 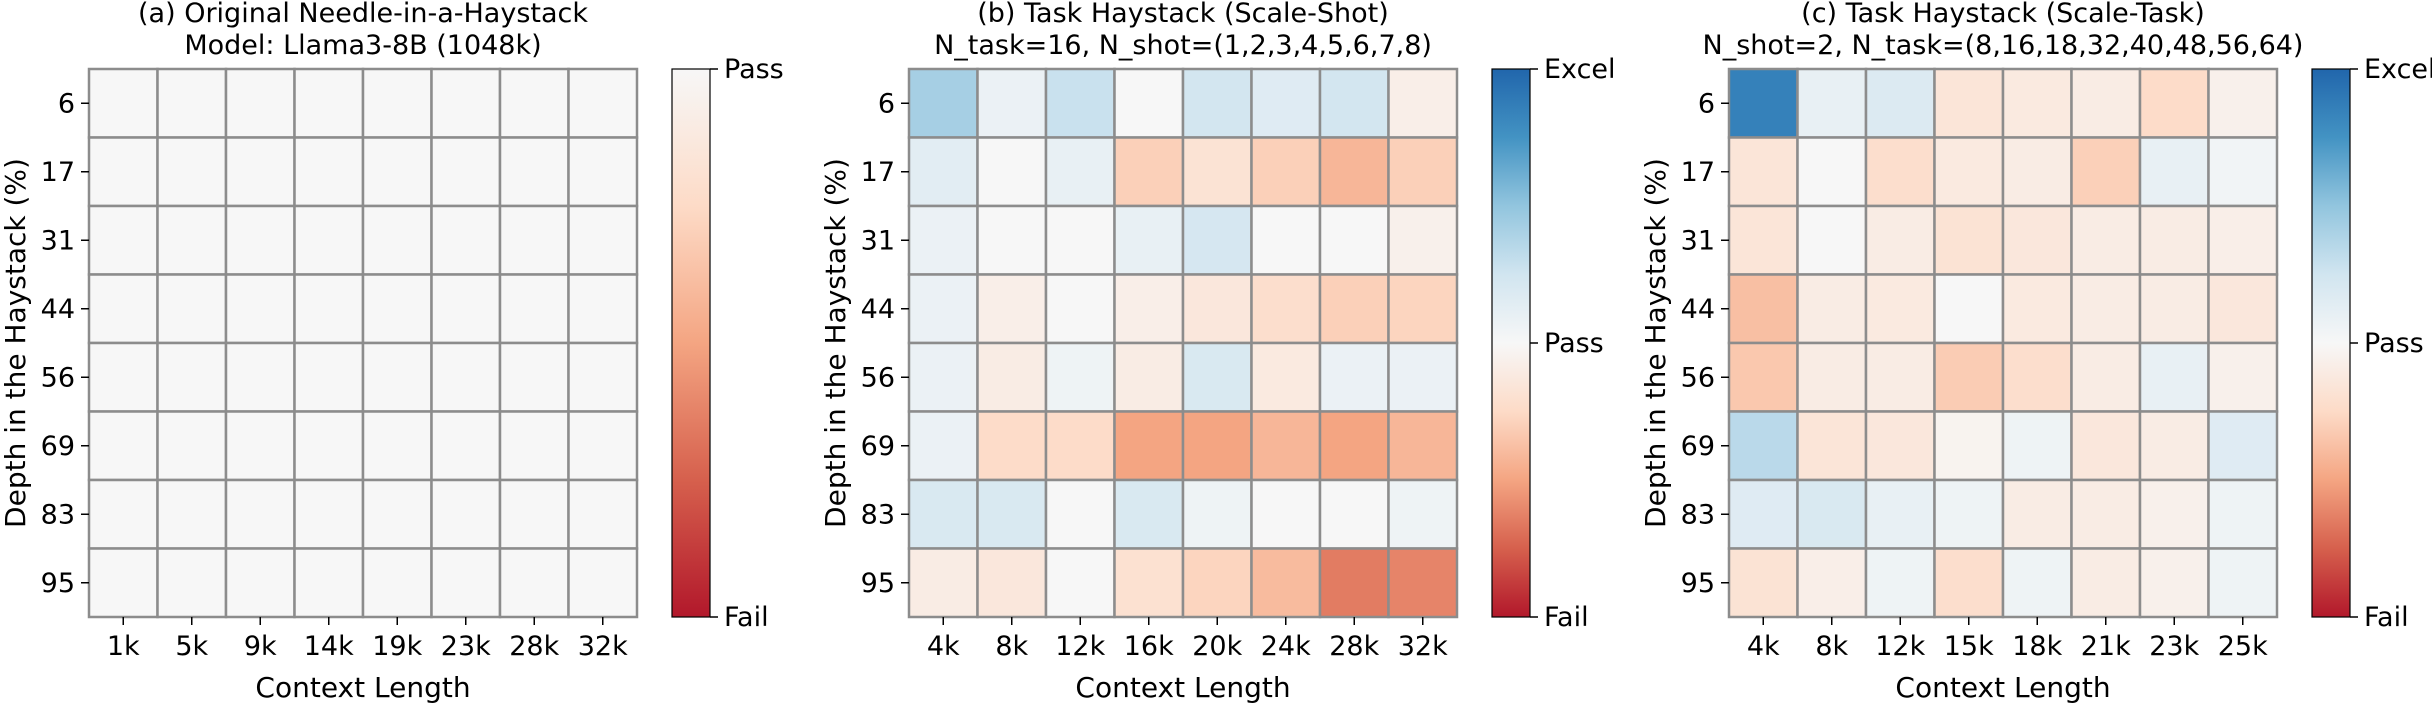 What do you see at coordinates (1354, 646) in the screenshot?
I see `x-tick-label: 28k` at bounding box center [1354, 646].